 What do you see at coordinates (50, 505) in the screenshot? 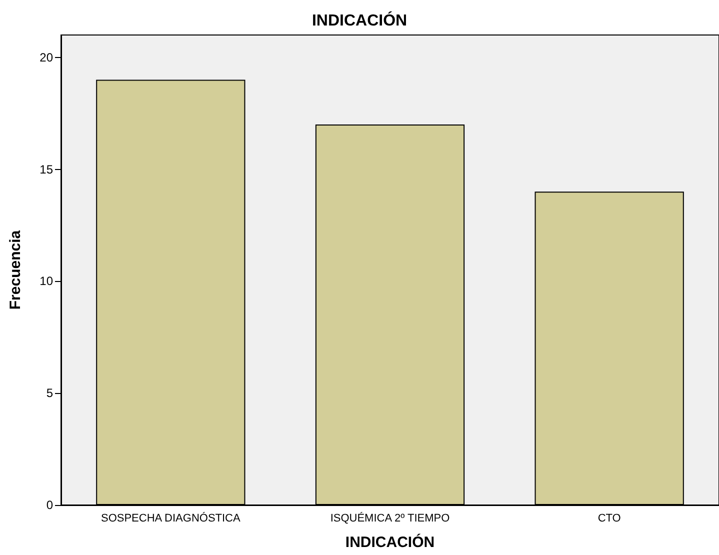
I see `y-tick-label: 0` at bounding box center [50, 505].